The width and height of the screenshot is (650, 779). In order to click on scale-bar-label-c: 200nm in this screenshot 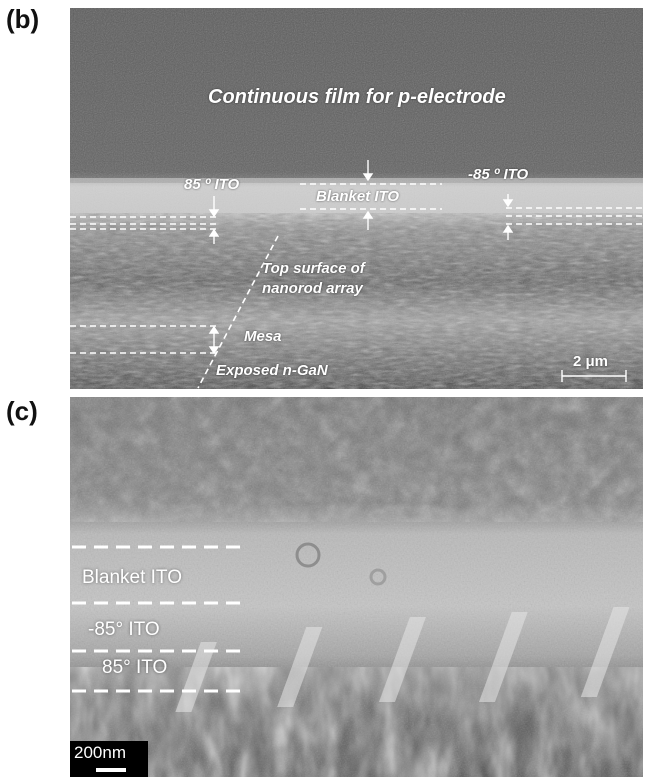, I will do `click(100, 752)`.